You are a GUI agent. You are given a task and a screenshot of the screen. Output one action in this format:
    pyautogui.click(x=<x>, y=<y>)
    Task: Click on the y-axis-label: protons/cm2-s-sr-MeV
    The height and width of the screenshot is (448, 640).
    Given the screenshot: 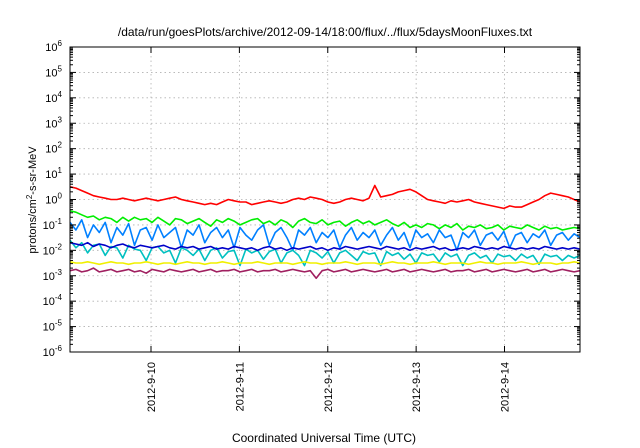 What is the action you would take?
    pyautogui.click(x=32, y=200)
    